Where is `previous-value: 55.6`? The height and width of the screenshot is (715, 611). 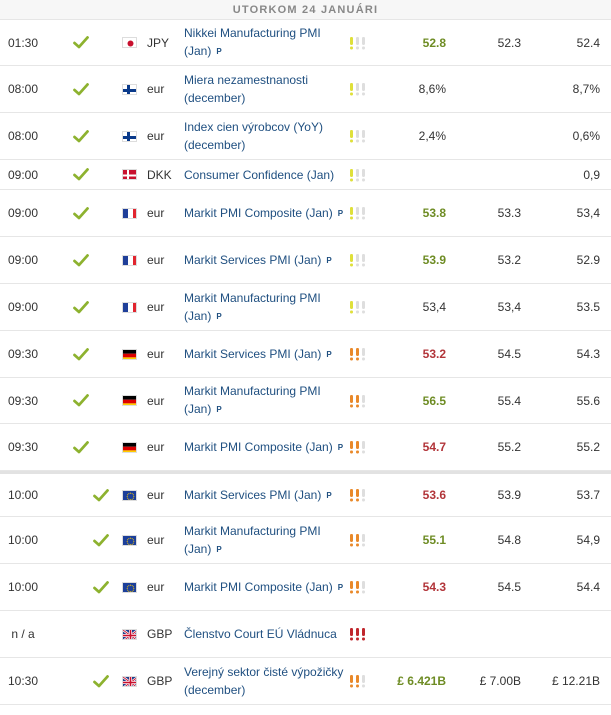
previous-value: 55.6 is located at coordinates (588, 400).